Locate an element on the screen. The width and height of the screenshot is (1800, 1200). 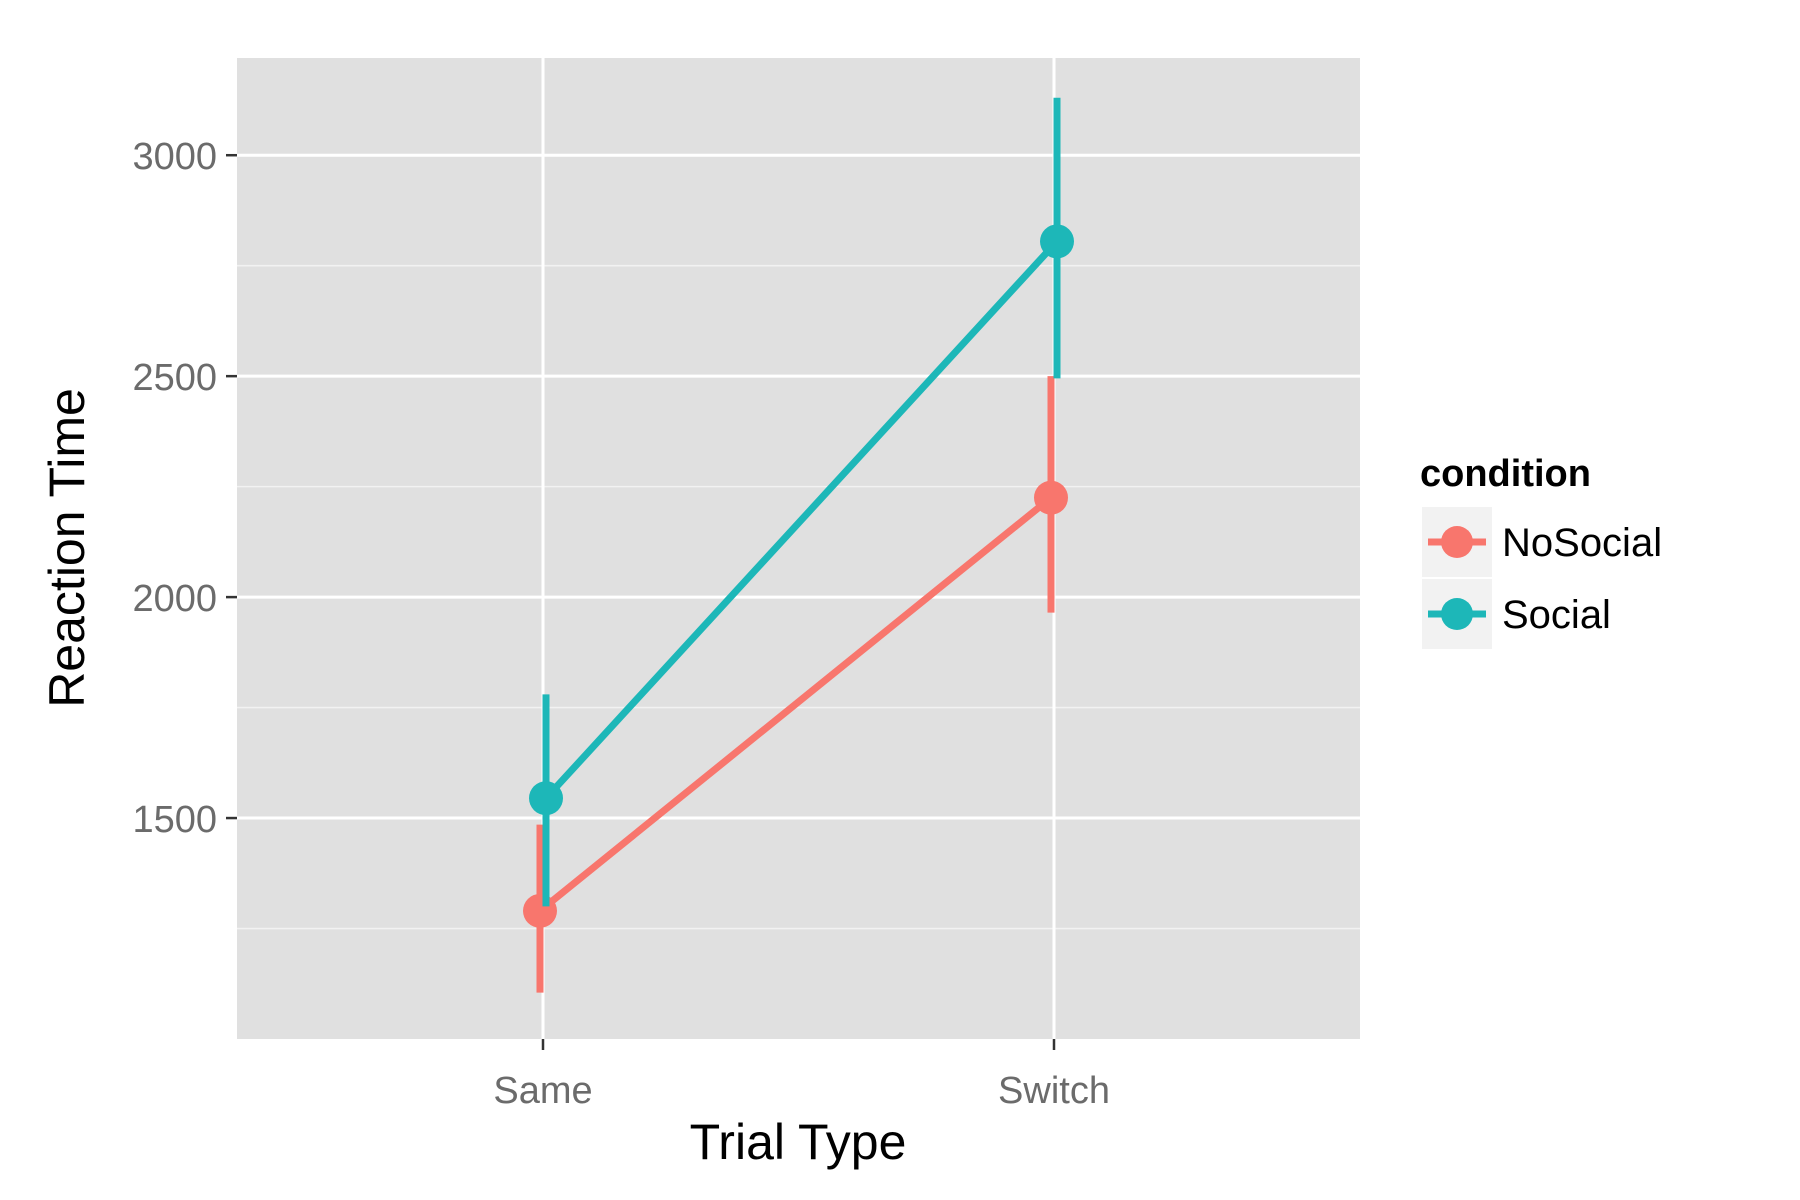
y-axis-title: Reaction Time is located at coordinates (67, 548).